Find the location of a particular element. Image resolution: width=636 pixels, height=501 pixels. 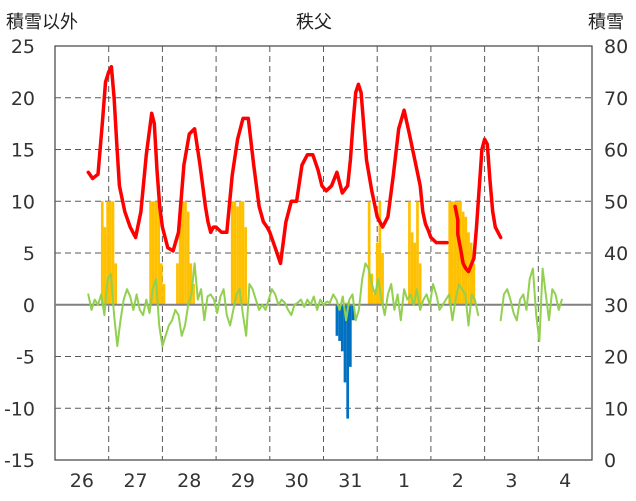

y-right-axis-label: 積雪 is located at coordinates (606, 22).